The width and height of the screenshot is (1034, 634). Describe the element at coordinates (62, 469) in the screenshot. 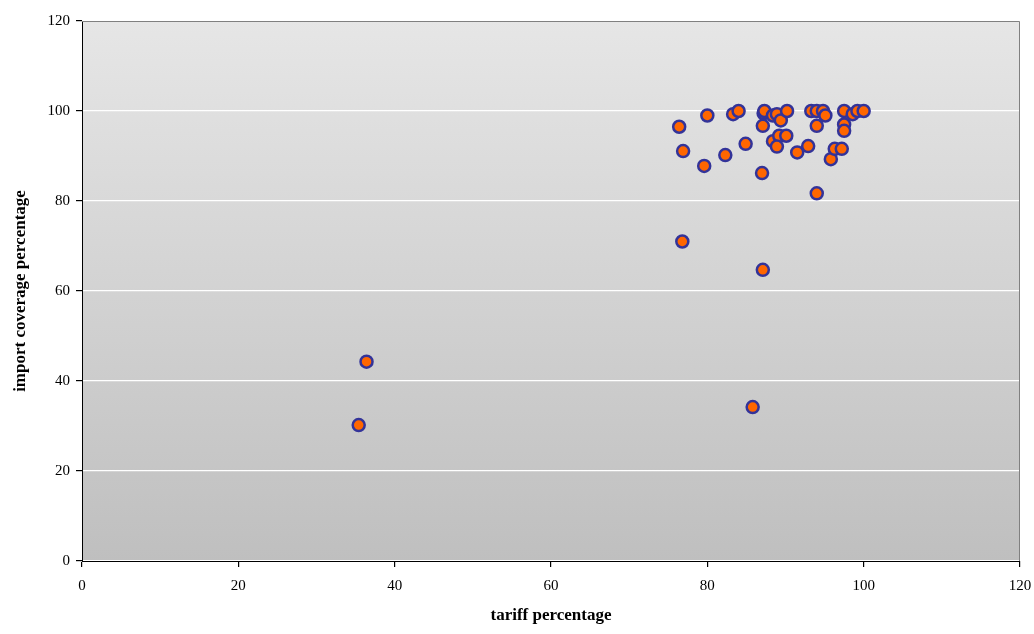

I see `y-tick-label: 20` at that location.